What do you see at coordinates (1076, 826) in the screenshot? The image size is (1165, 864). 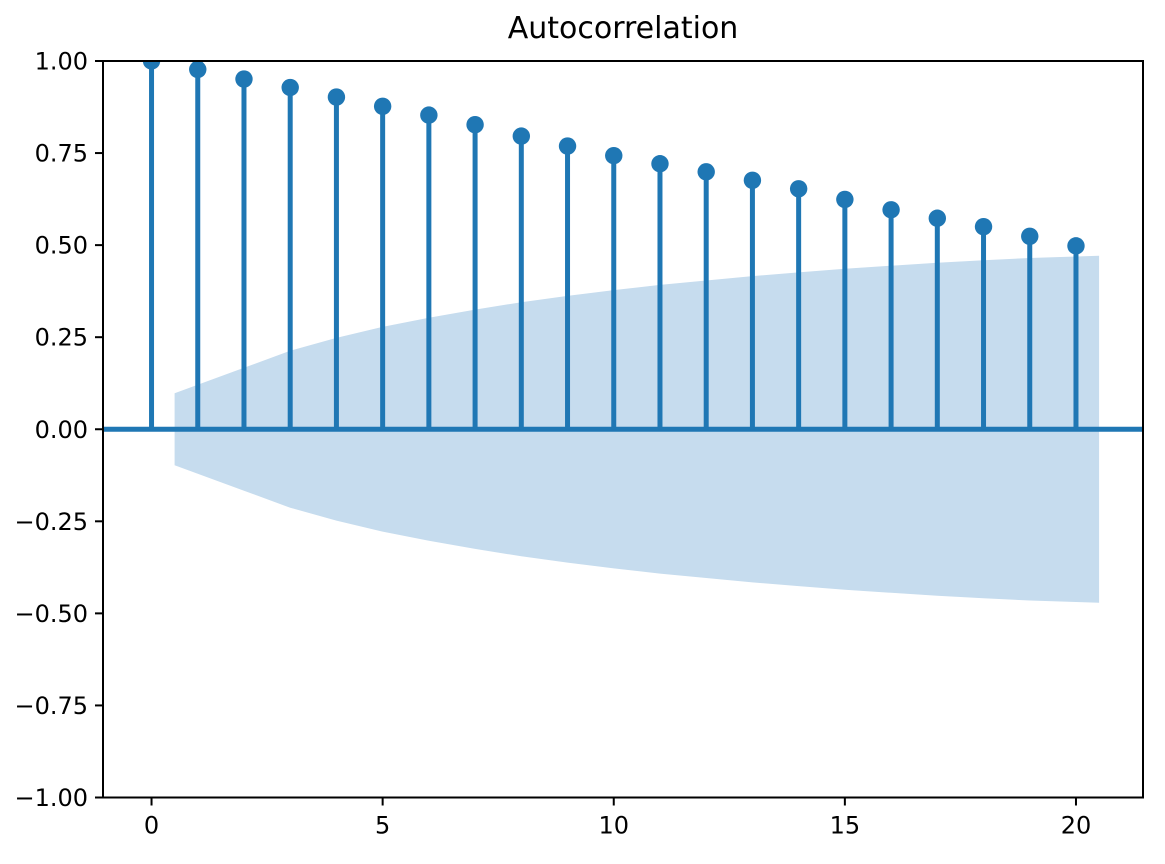 I see `x-tick-label: 20` at bounding box center [1076, 826].